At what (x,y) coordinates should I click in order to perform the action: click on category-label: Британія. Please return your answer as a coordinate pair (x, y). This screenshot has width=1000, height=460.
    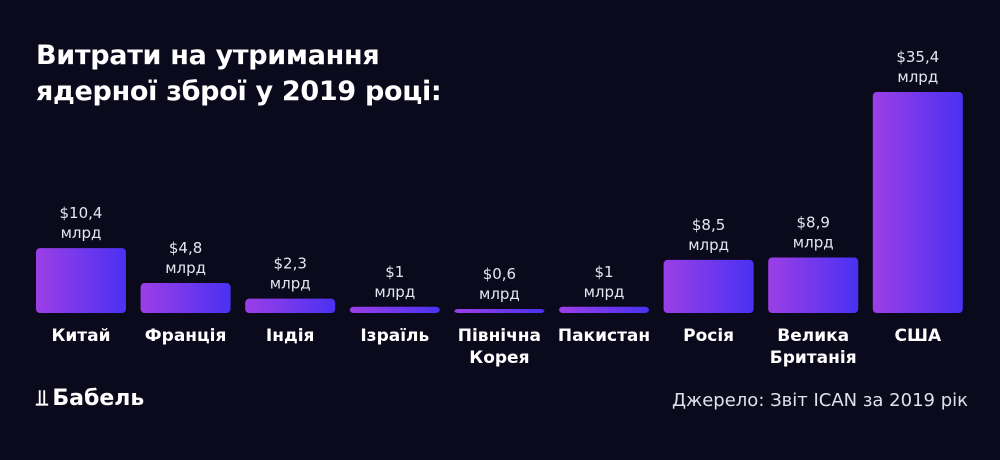
    Looking at the image, I should click on (813, 358).